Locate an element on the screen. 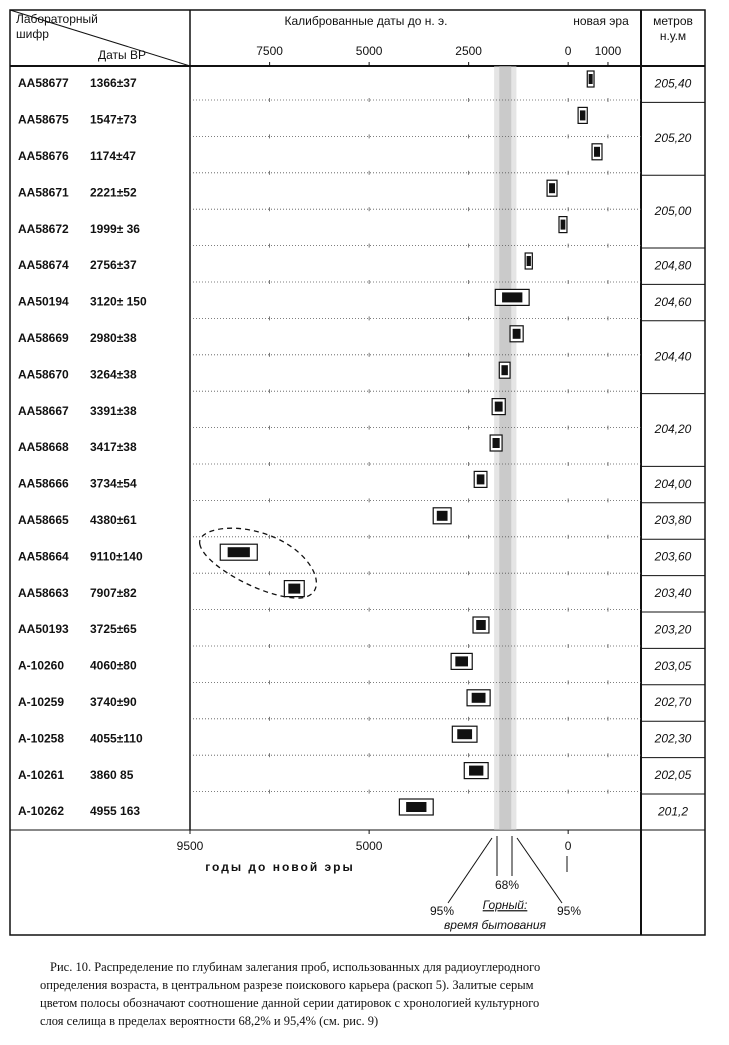 This screenshot has width=729, height=1045. lab-code: A-10258 is located at coordinates (41, 738).